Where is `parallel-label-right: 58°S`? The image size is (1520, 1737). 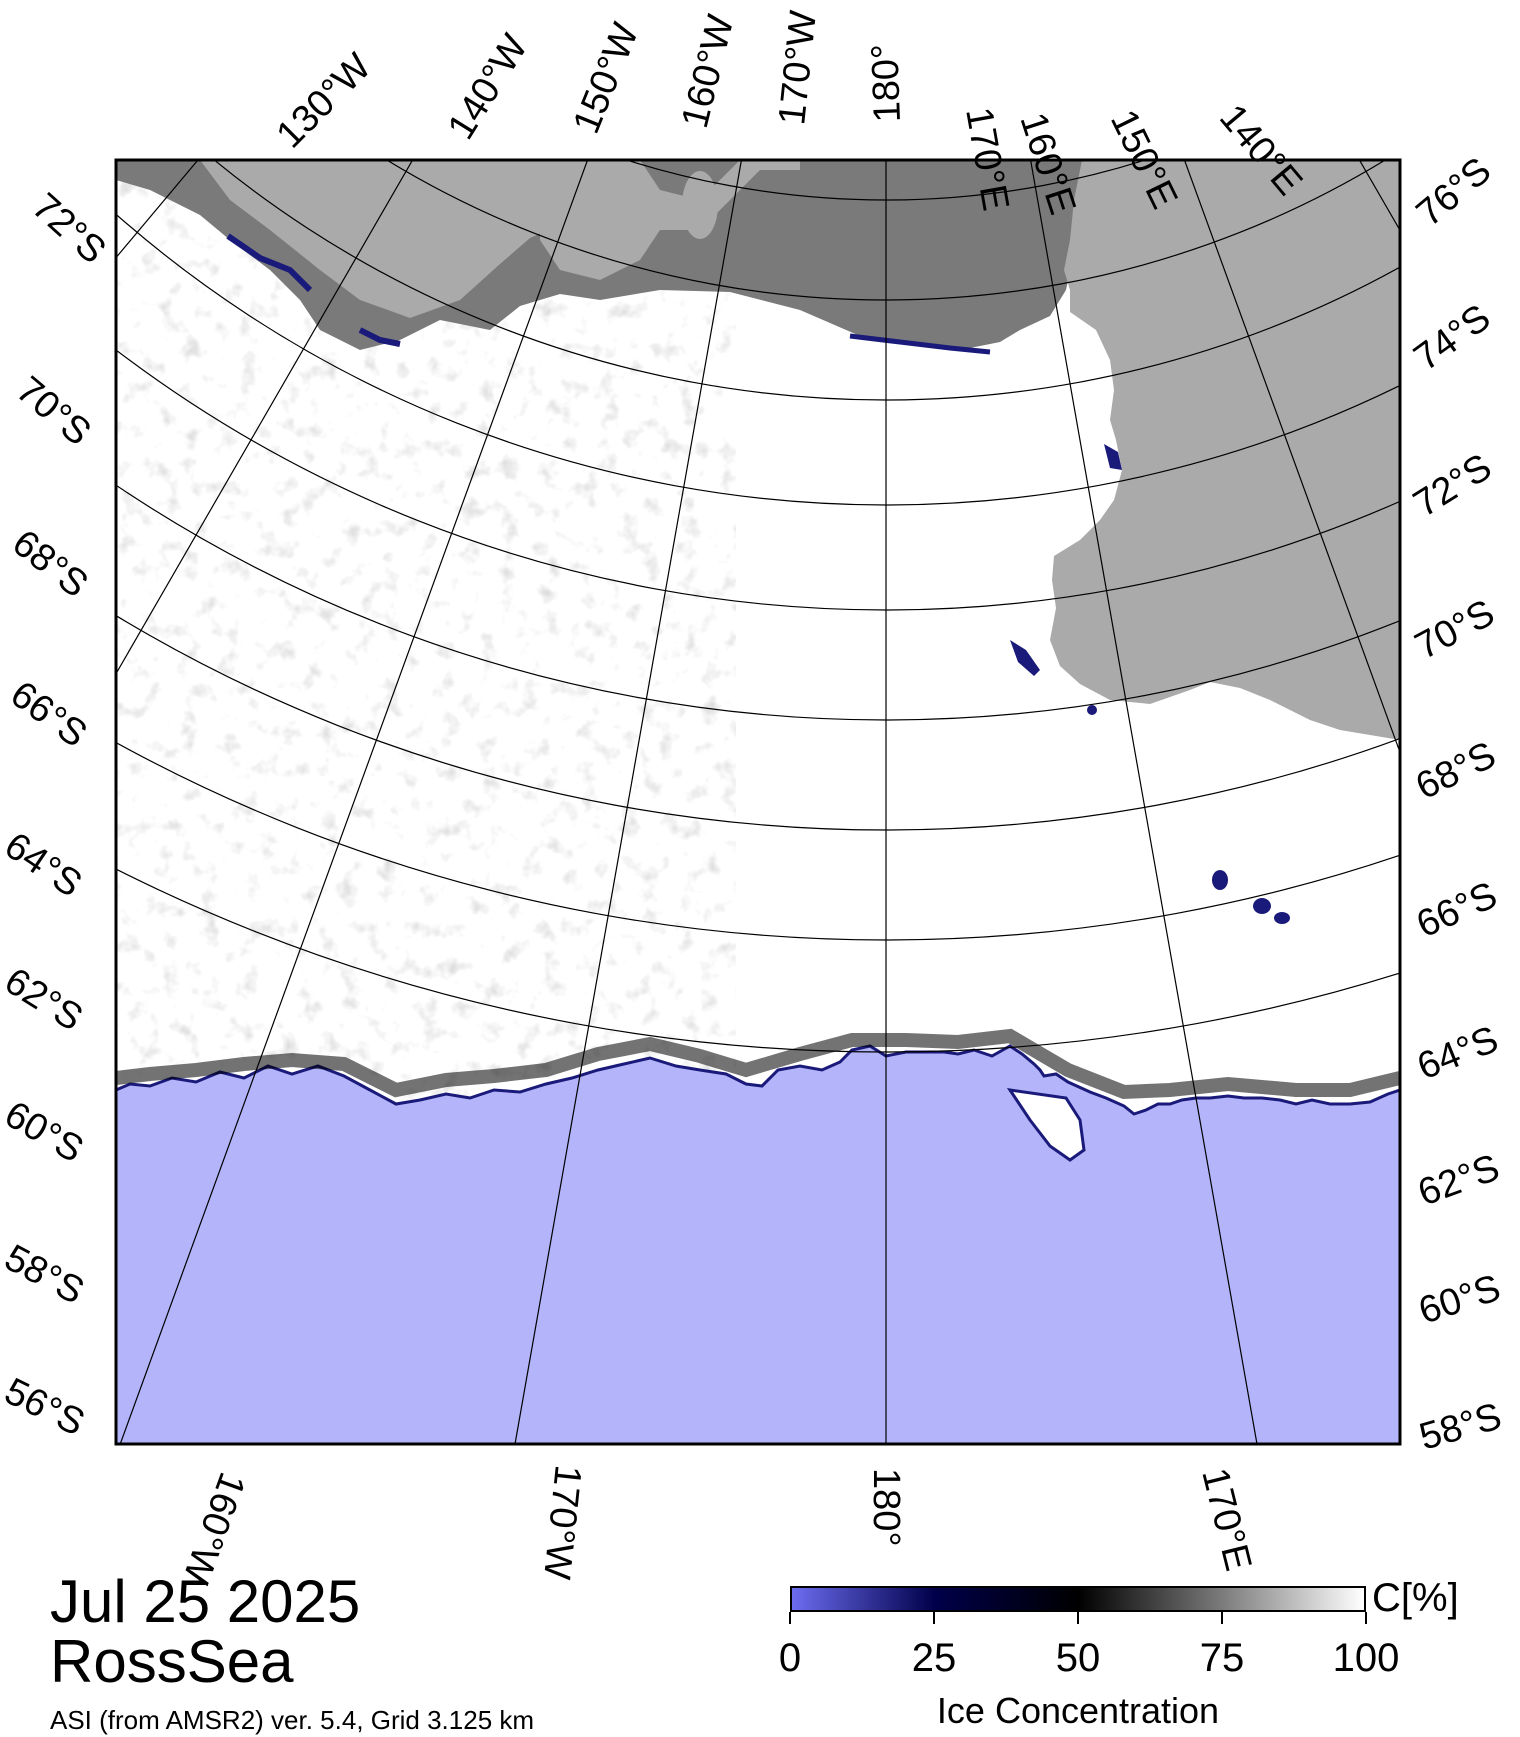
parallel-label-right: 58°S is located at coordinates (1460, 1426).